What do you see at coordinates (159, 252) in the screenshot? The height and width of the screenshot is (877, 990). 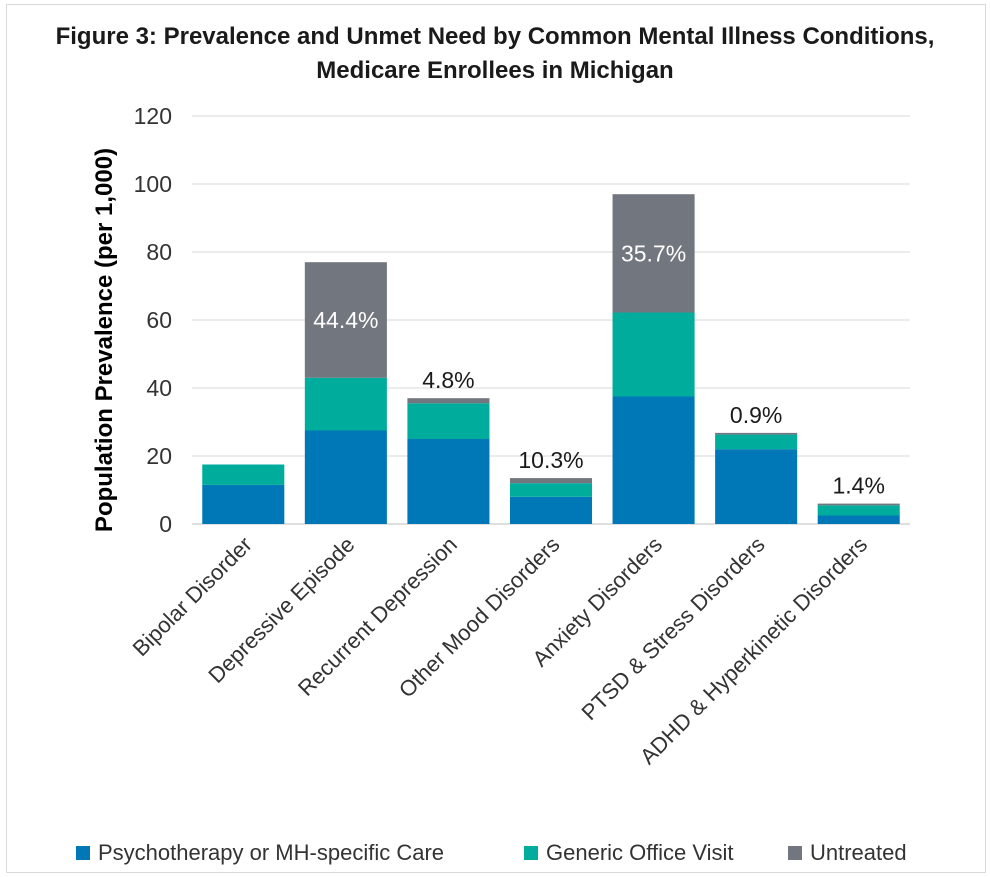 I see `y-tick-label: 80` at bounding box center [159, 252].